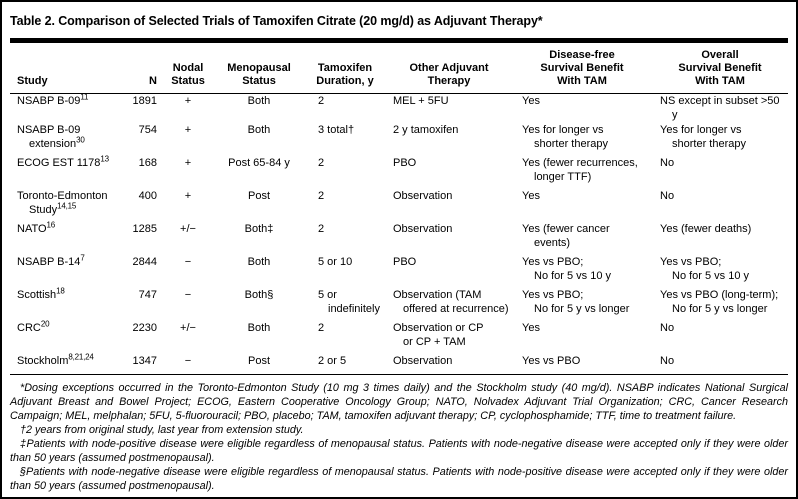  What do you see at coordinates (62, 203) in the screenshot?
I see `cell-study: Toronto-Edmonton Study14,15` at bounding box center [62, 203].